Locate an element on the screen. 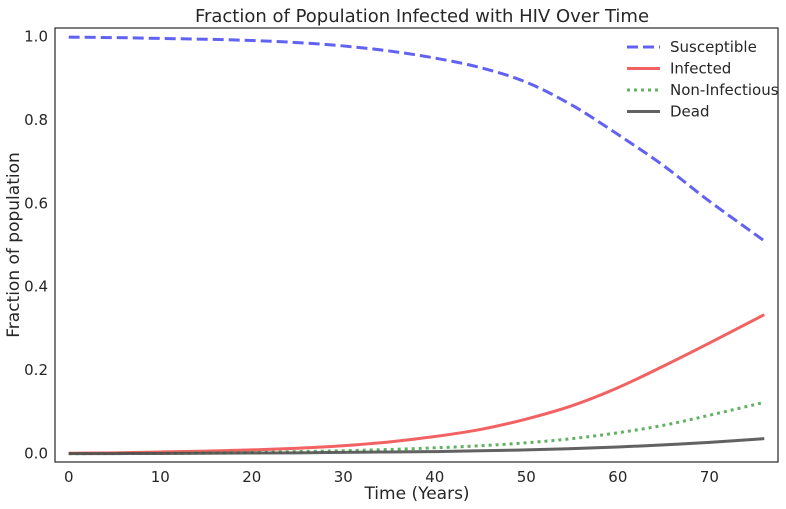 This screenshot has height=509, width=786. y-tick-label: 0.0 is located at coordinates (36, 454).